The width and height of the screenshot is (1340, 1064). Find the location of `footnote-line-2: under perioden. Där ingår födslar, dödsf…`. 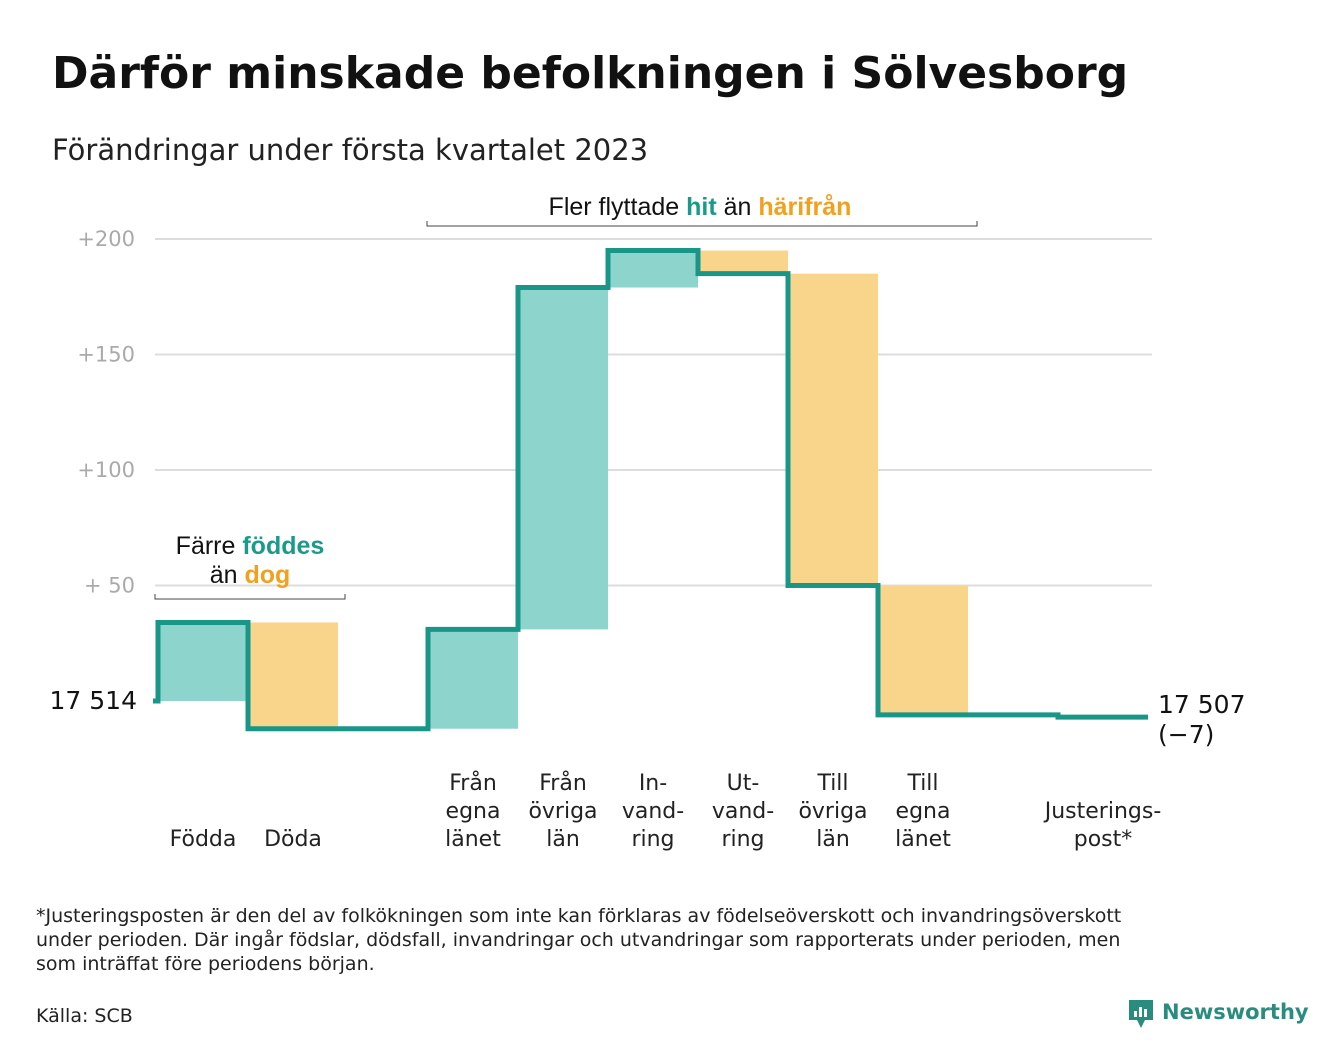

footnote-line-2: under perioden. Där ingår födslar, dödsf… is located at coordinates (578, 939).